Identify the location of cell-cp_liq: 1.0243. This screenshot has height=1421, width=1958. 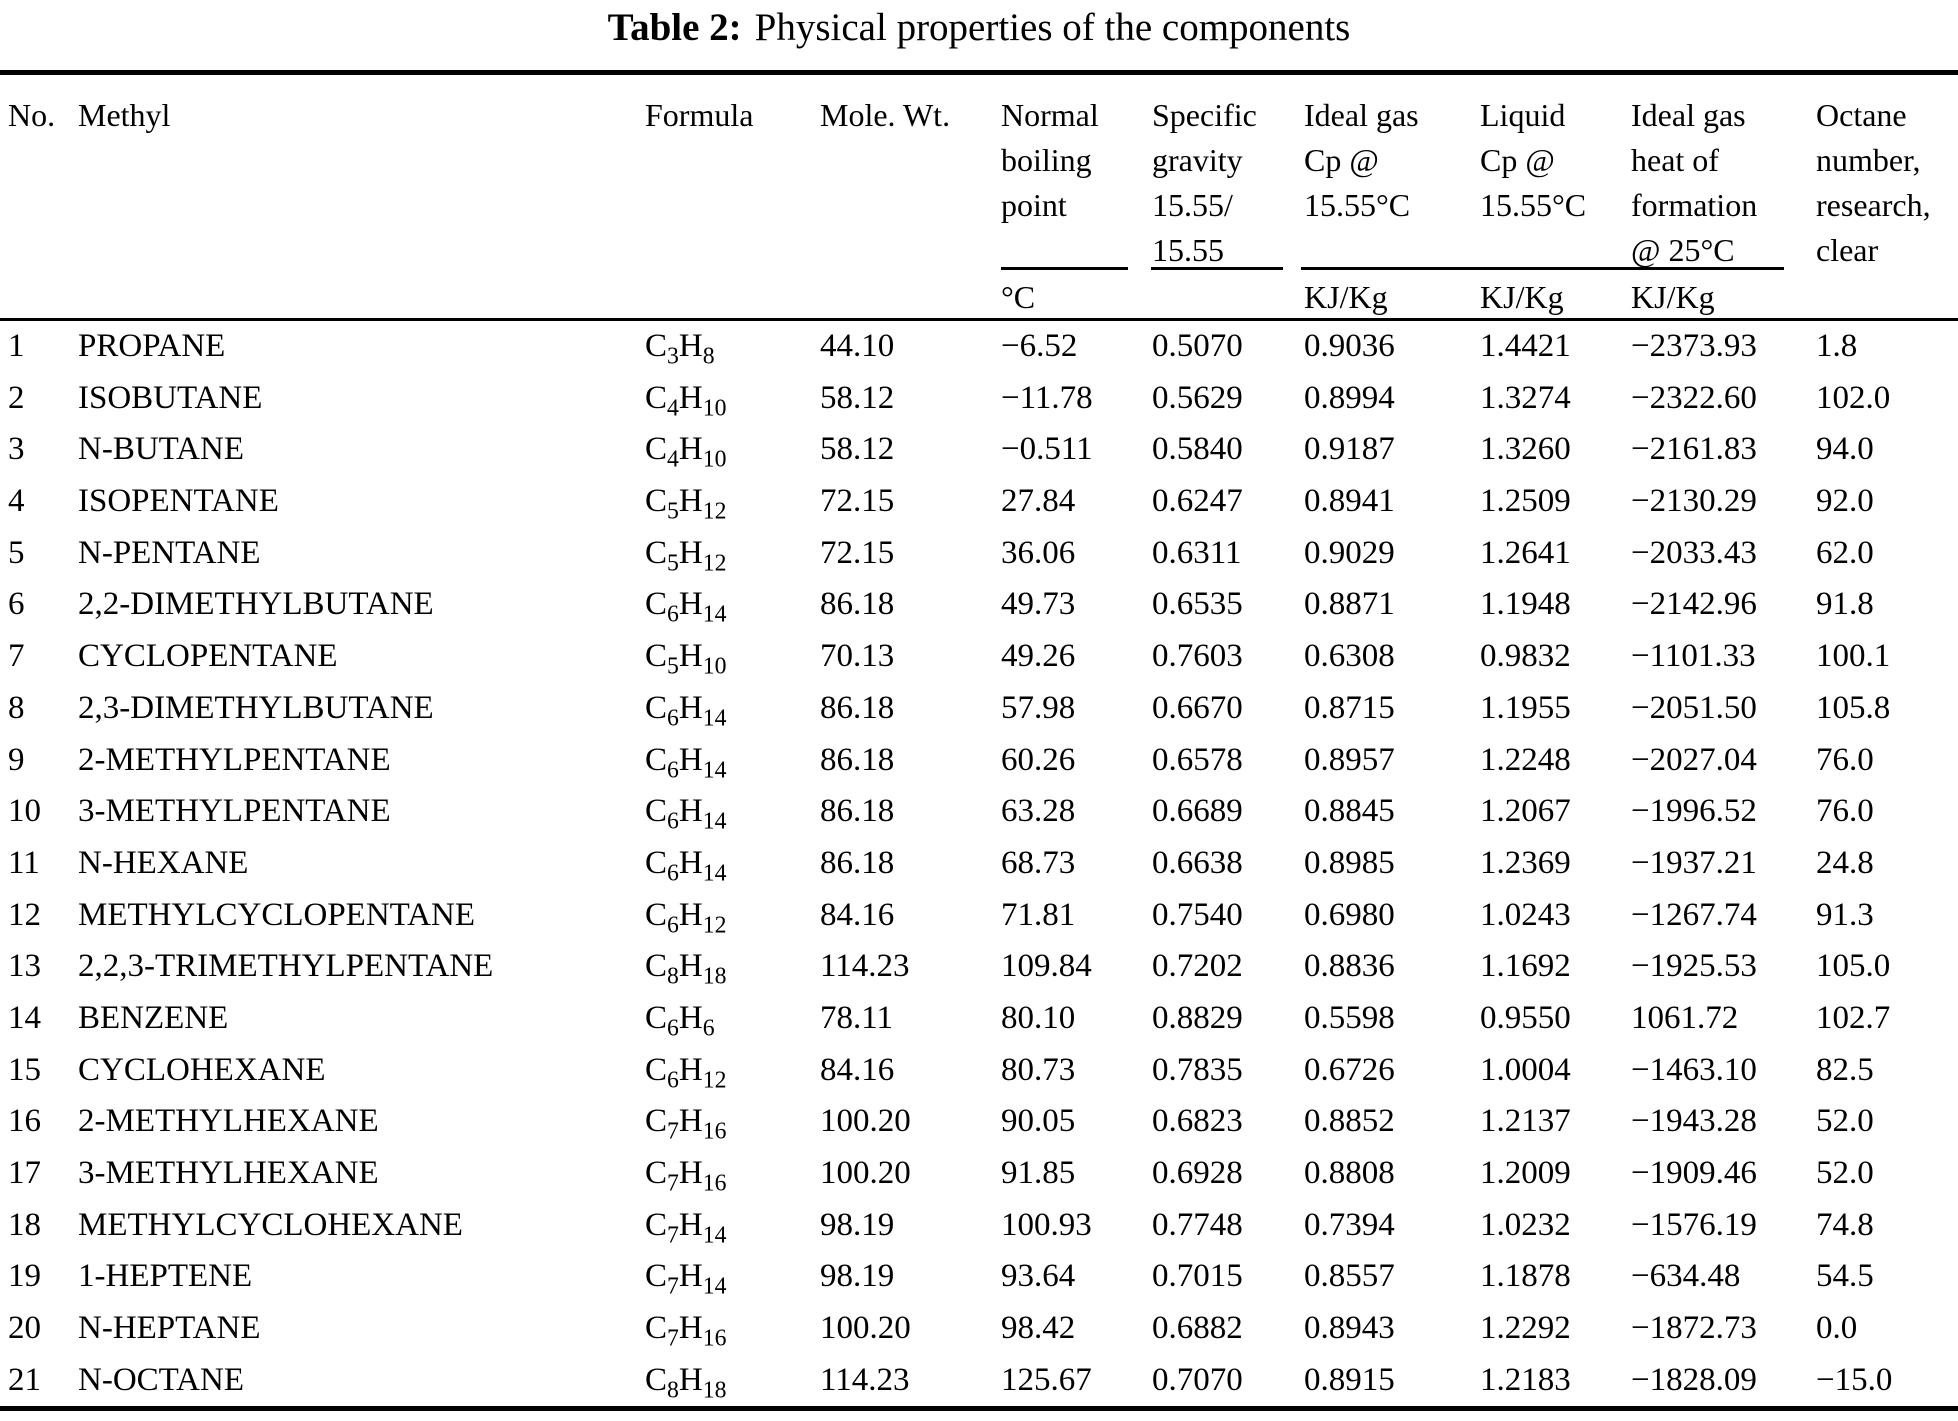
(1525, 914).